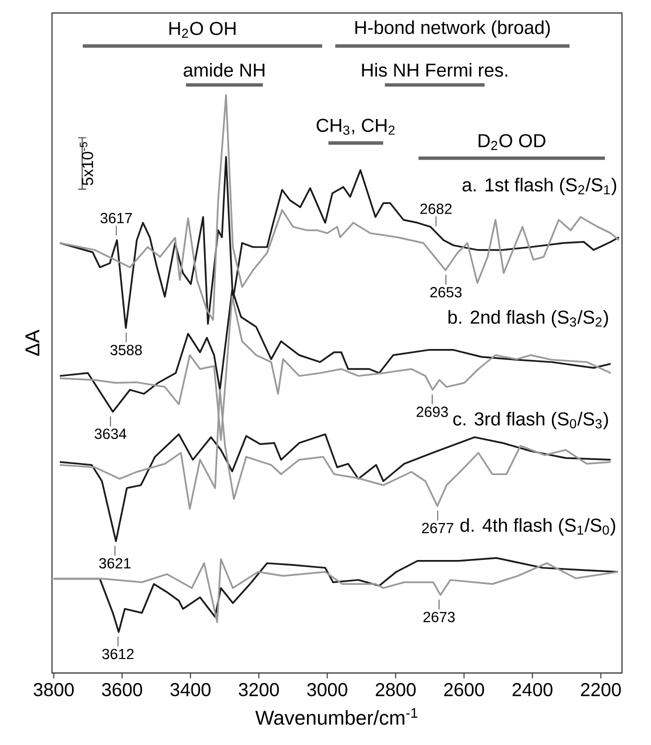 The height and width of the screenshot is (745, 651). I want to click on x-tick-label: 2400, so click(532, 689).